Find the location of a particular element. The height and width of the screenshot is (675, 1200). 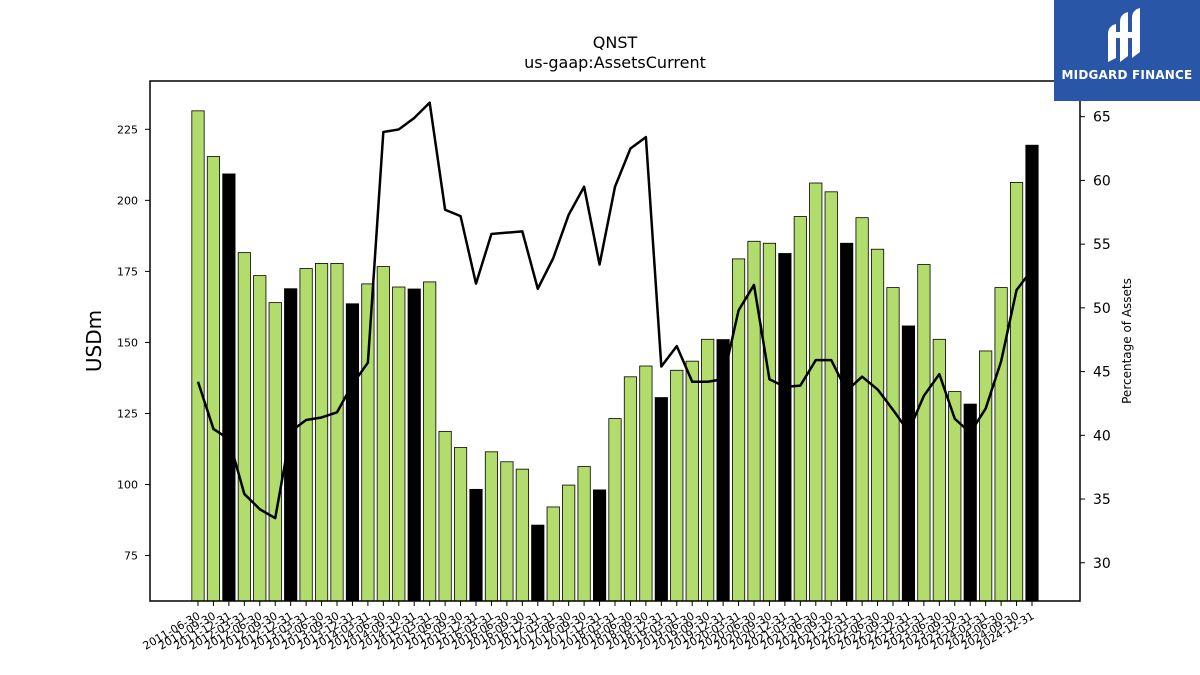

right-tick-label: 35 is located at coordinates (1102, 500).